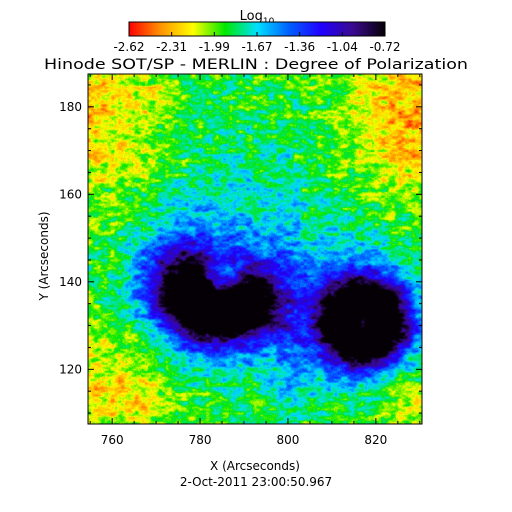 The image size is (512, 512). I want to click on colorbar-tick-label: -2.62, so click(128, 47).